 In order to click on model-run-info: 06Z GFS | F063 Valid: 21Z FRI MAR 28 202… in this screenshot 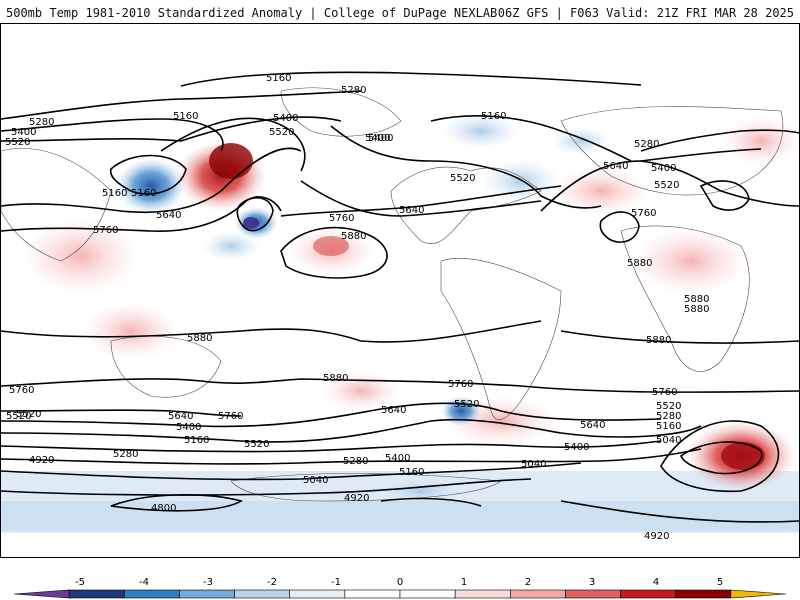, I will do `click(645, 13)`.